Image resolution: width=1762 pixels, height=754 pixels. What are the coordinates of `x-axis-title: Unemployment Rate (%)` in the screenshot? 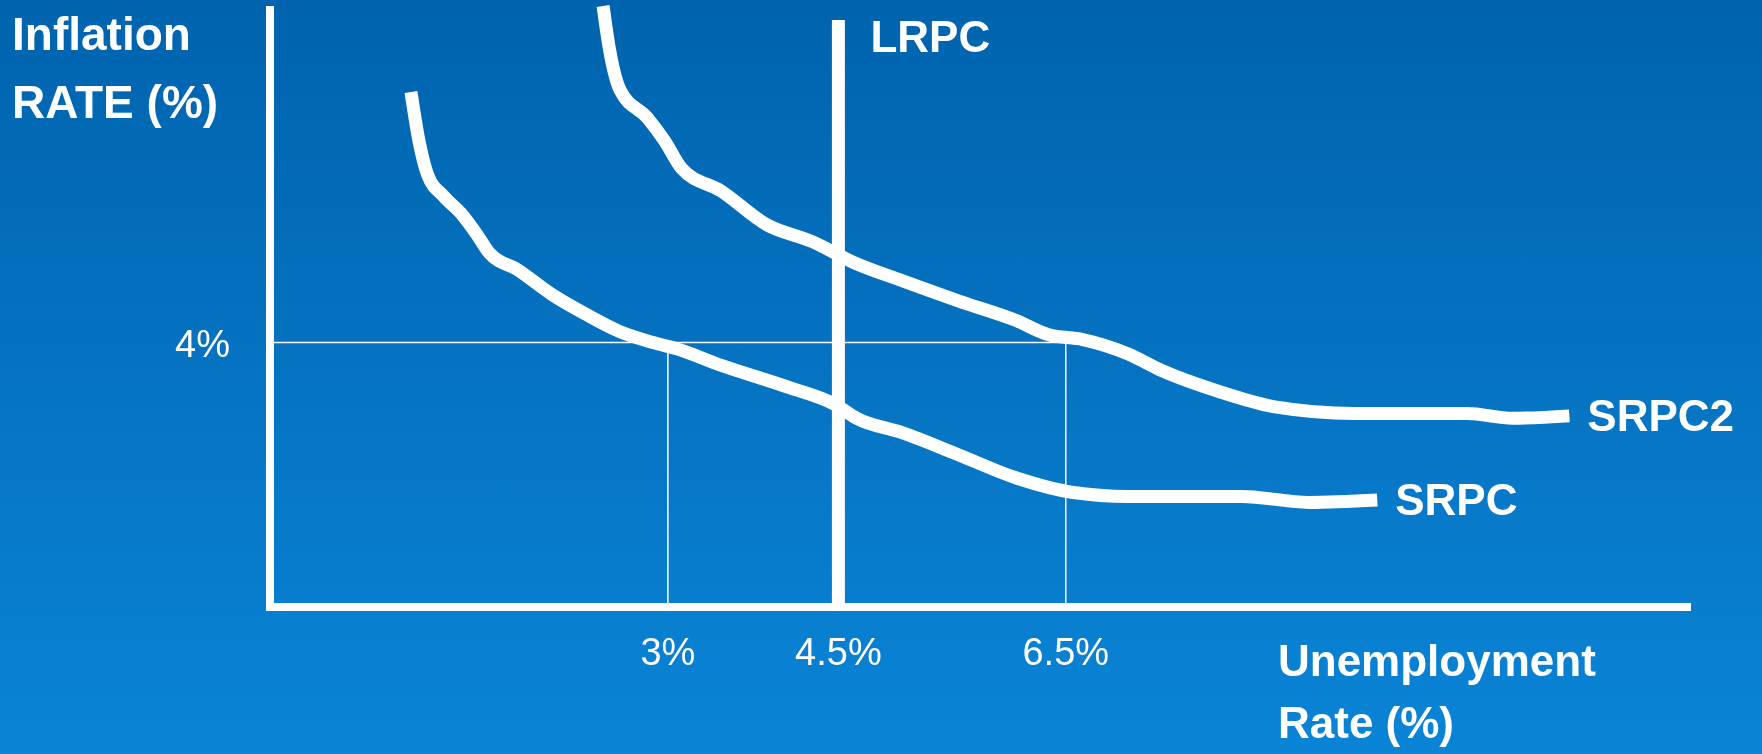 It's located at (1437, 691).